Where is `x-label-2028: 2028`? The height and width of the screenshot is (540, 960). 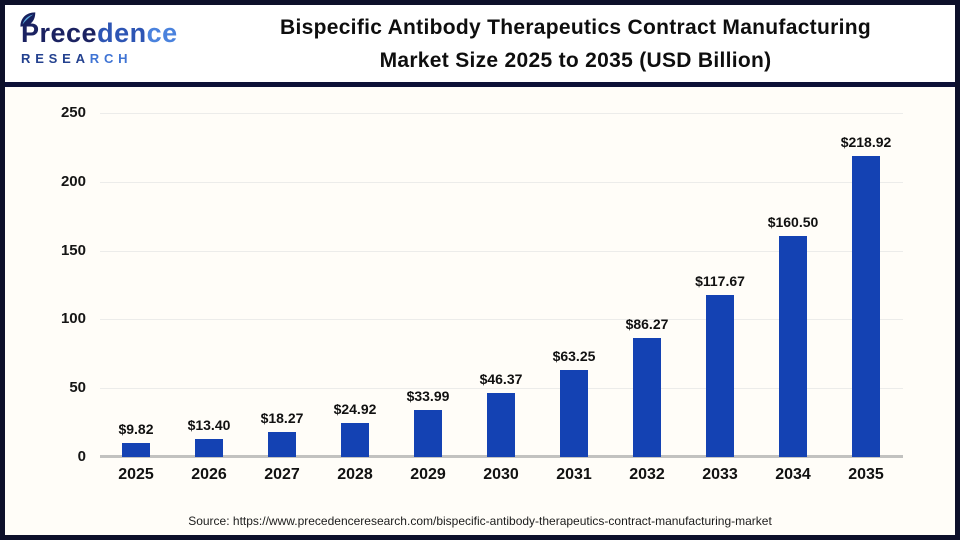 x-label-2028: 2028 is located at coordinates (355, 474).